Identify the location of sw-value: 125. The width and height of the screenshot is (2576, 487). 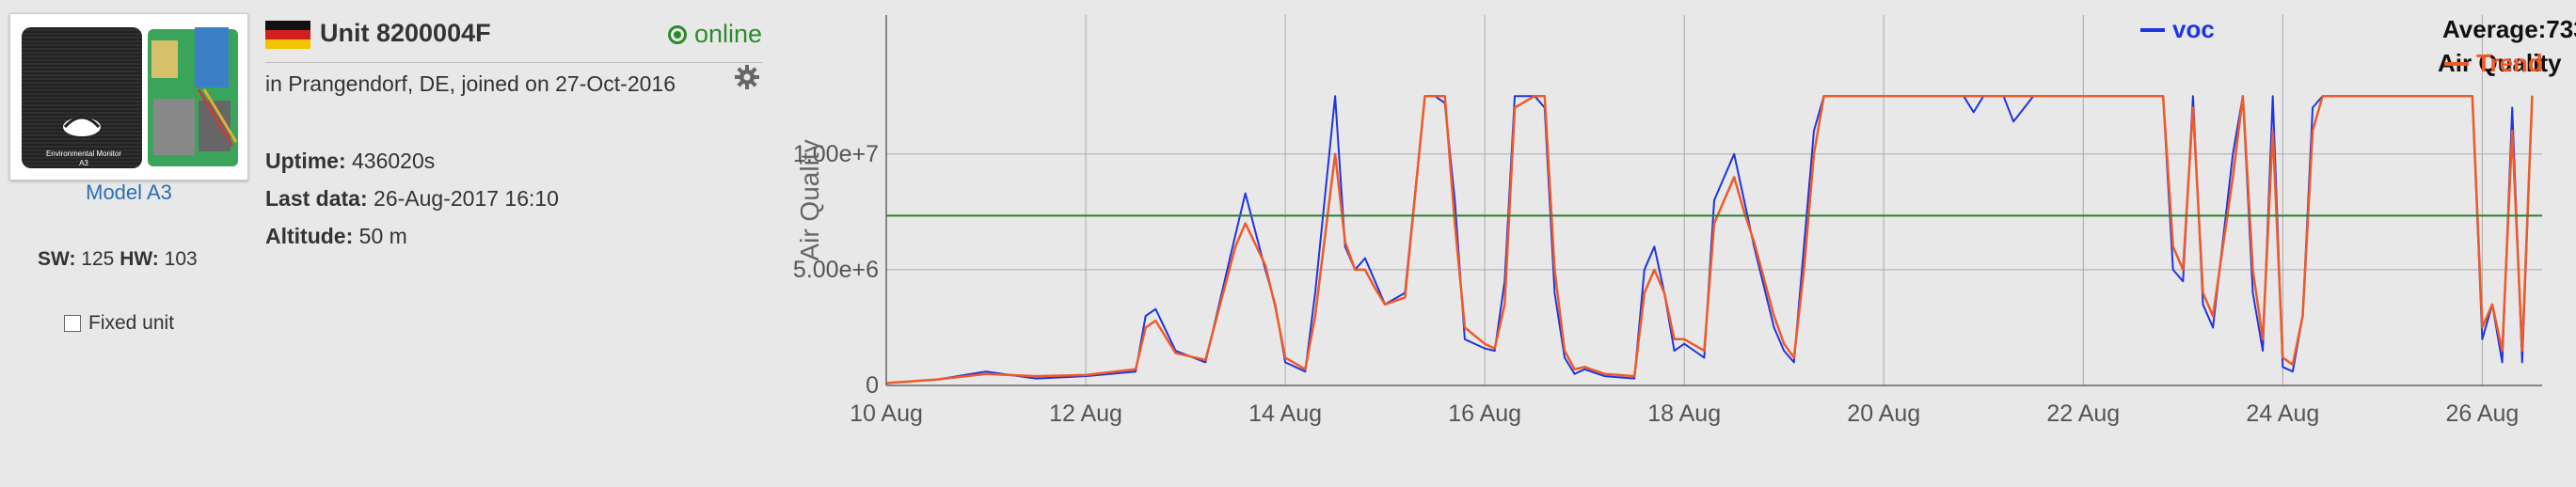
(98, 259).